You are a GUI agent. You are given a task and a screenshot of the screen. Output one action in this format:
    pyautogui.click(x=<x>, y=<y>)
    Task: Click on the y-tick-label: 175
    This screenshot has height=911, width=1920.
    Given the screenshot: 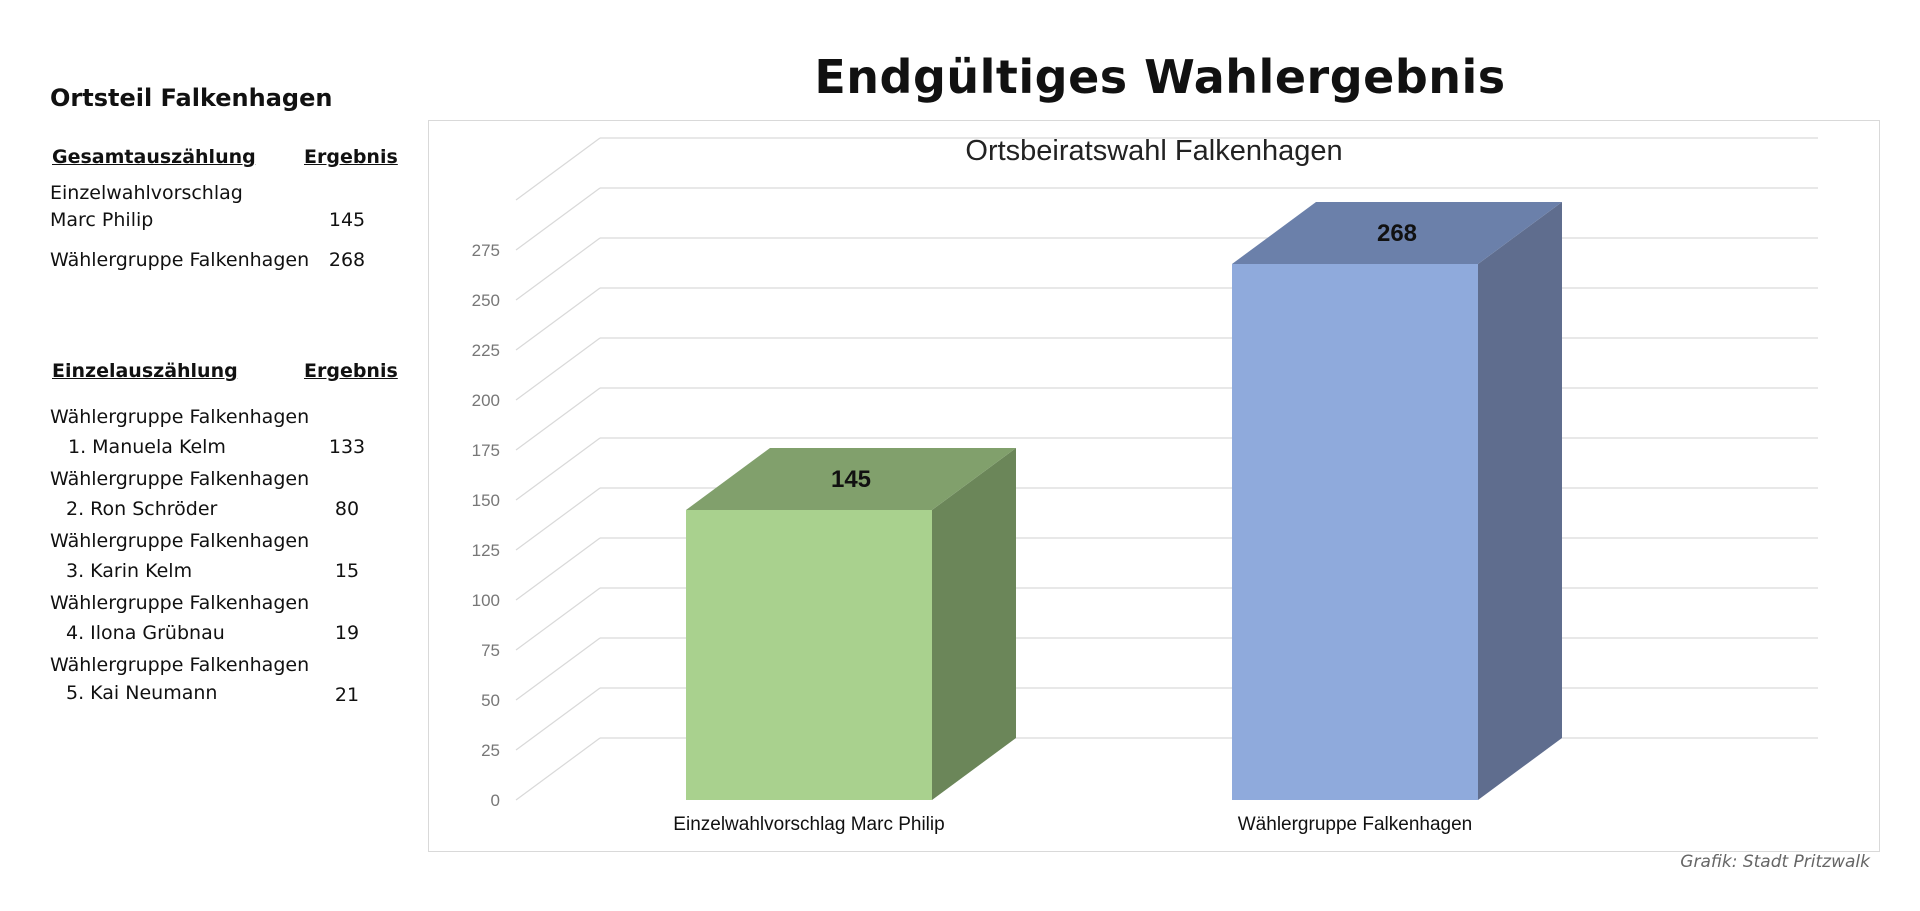 What is the action you would take?
    pyautogui.click(x=486, y=450)
    